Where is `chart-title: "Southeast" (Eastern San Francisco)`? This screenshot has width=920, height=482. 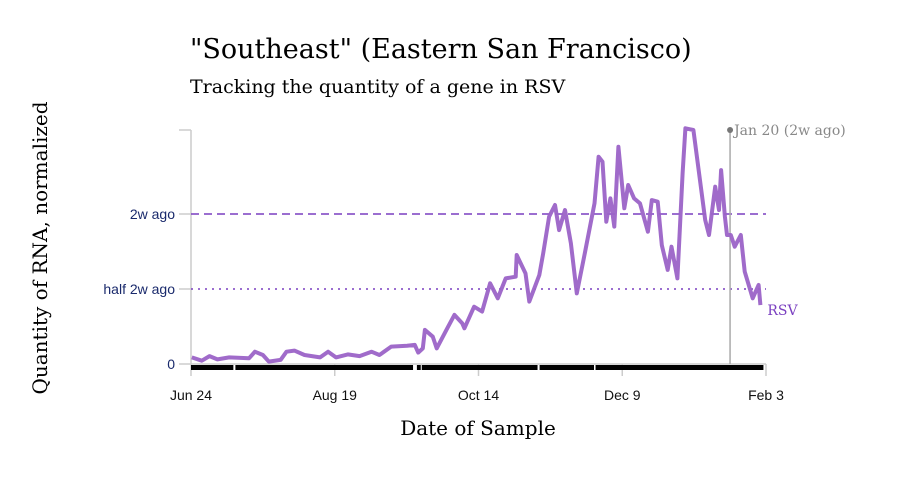
chart-title: "Southeast" (Eastern San Francisco) is located at coordinates (441, 49).